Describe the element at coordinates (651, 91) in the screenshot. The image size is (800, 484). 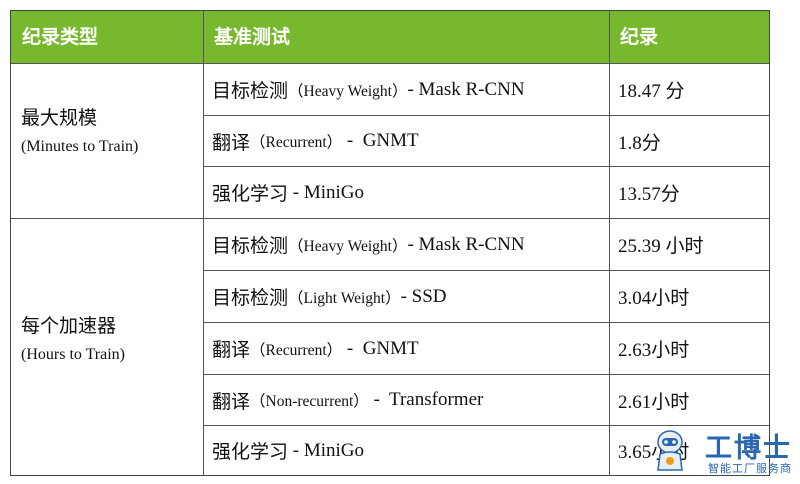
I see `record-cell: 18.47 分` at that location.